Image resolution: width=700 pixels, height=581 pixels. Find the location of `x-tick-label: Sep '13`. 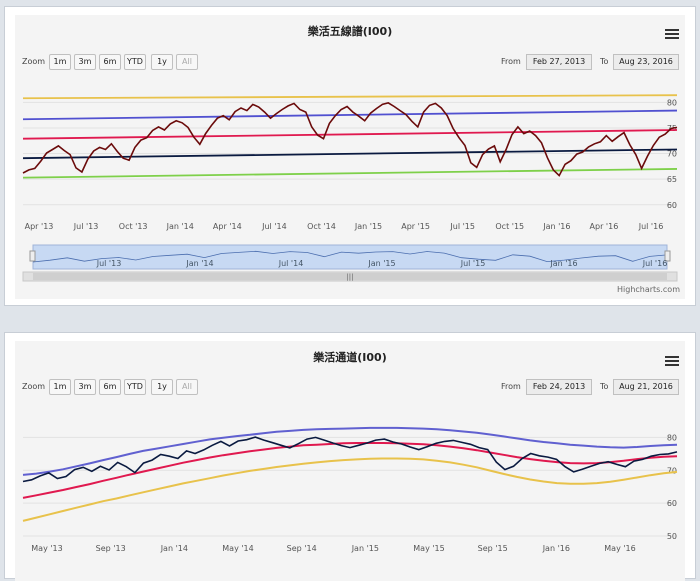

x-tick-label: Sep '13 is located at coordinates (111, 548).